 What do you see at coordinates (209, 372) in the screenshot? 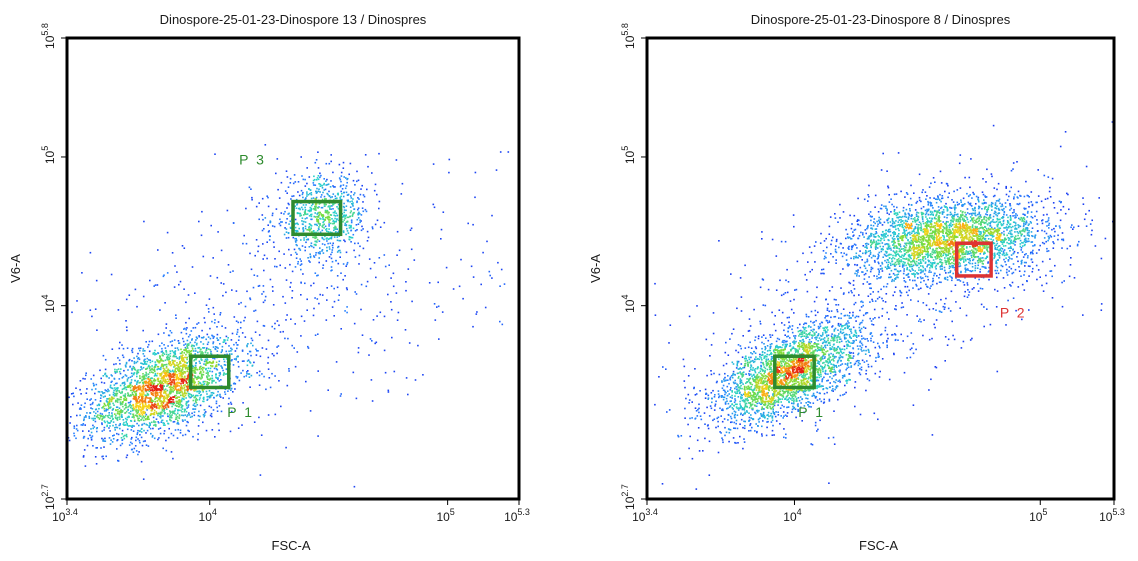
I see `gate-p1-rect` at bounding box center [209, 372].